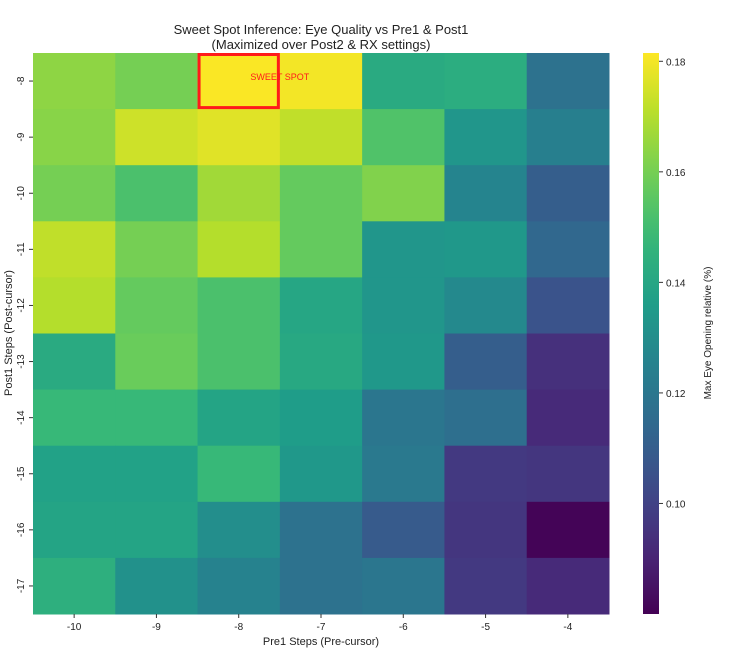 The image size is (744, 662). I want to click on x-tick-label: -7, so click(321, 627).